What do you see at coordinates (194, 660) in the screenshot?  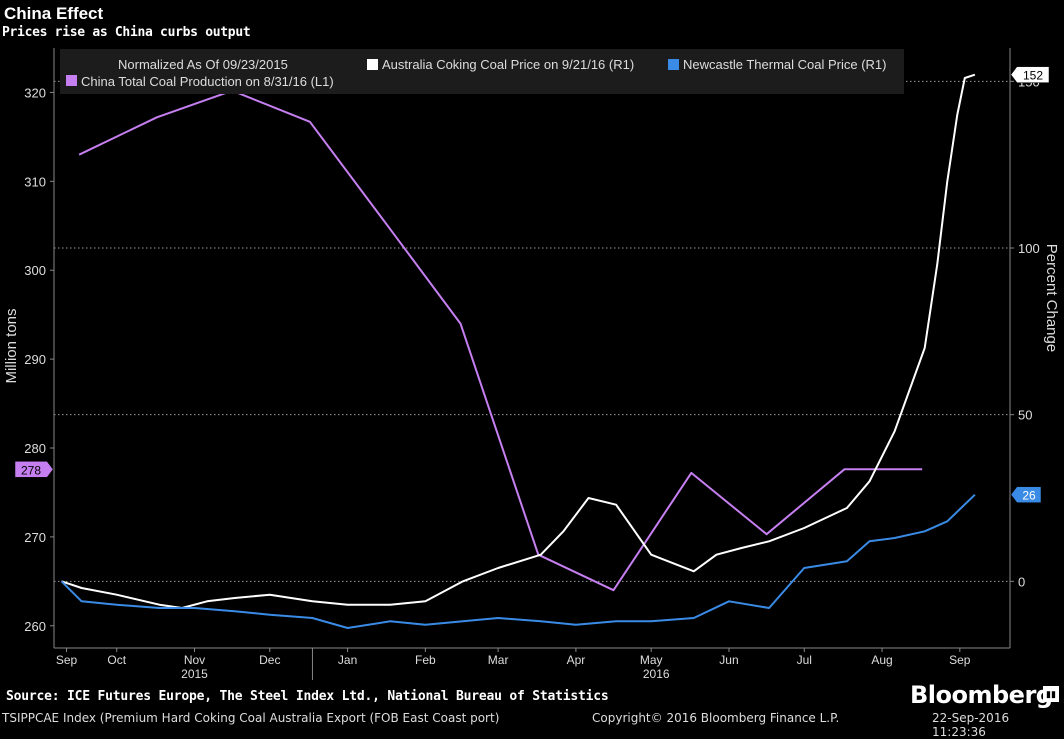 I see `x-tick-label: Nov` at bounding box center [194, 660].